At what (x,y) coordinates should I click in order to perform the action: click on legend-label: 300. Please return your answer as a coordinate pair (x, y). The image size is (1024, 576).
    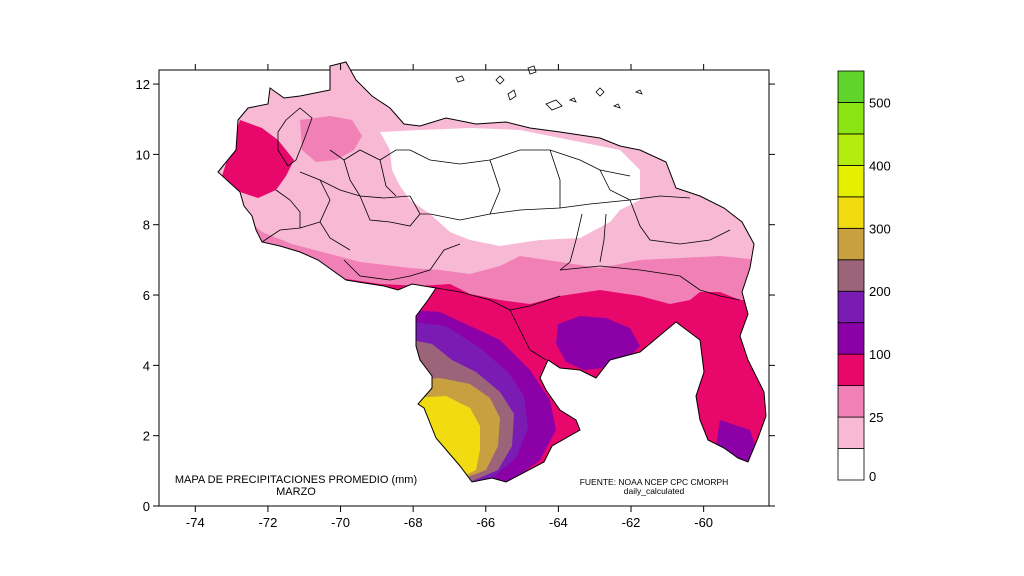
    Looking at the image, I should click on (880, 228).